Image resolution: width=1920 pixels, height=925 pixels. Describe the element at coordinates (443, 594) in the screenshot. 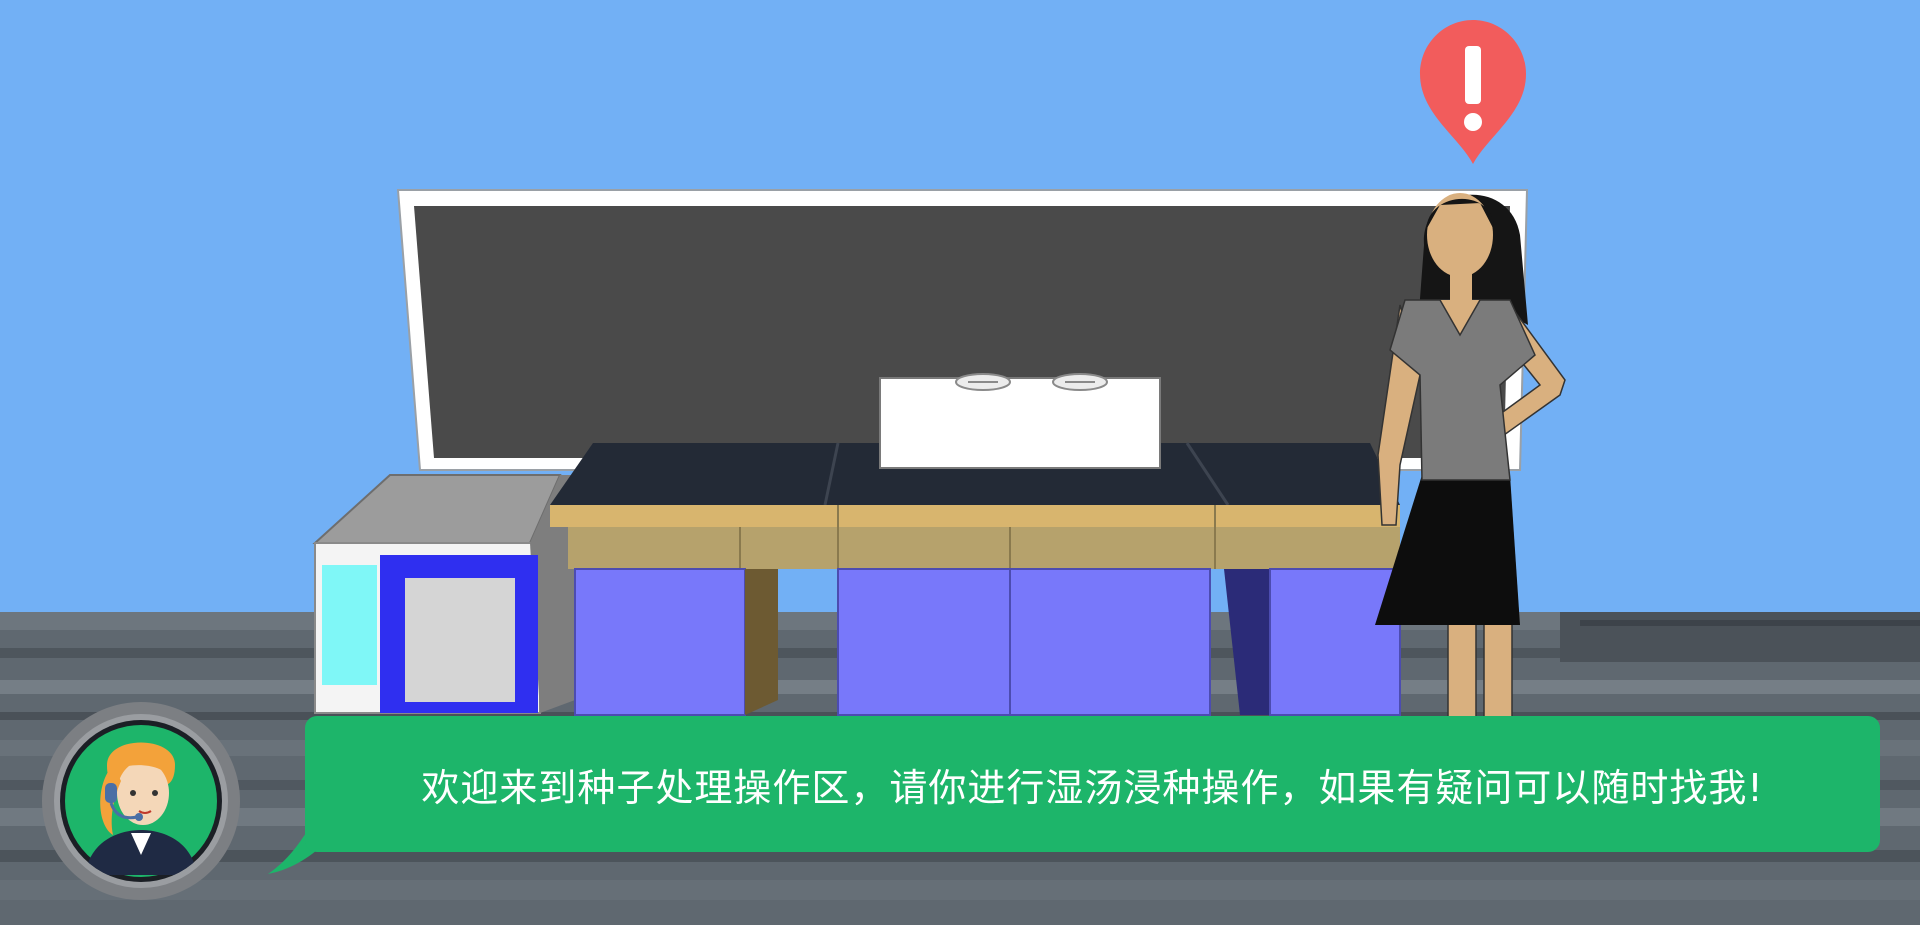

I see `instrument-cabinet` at that location.